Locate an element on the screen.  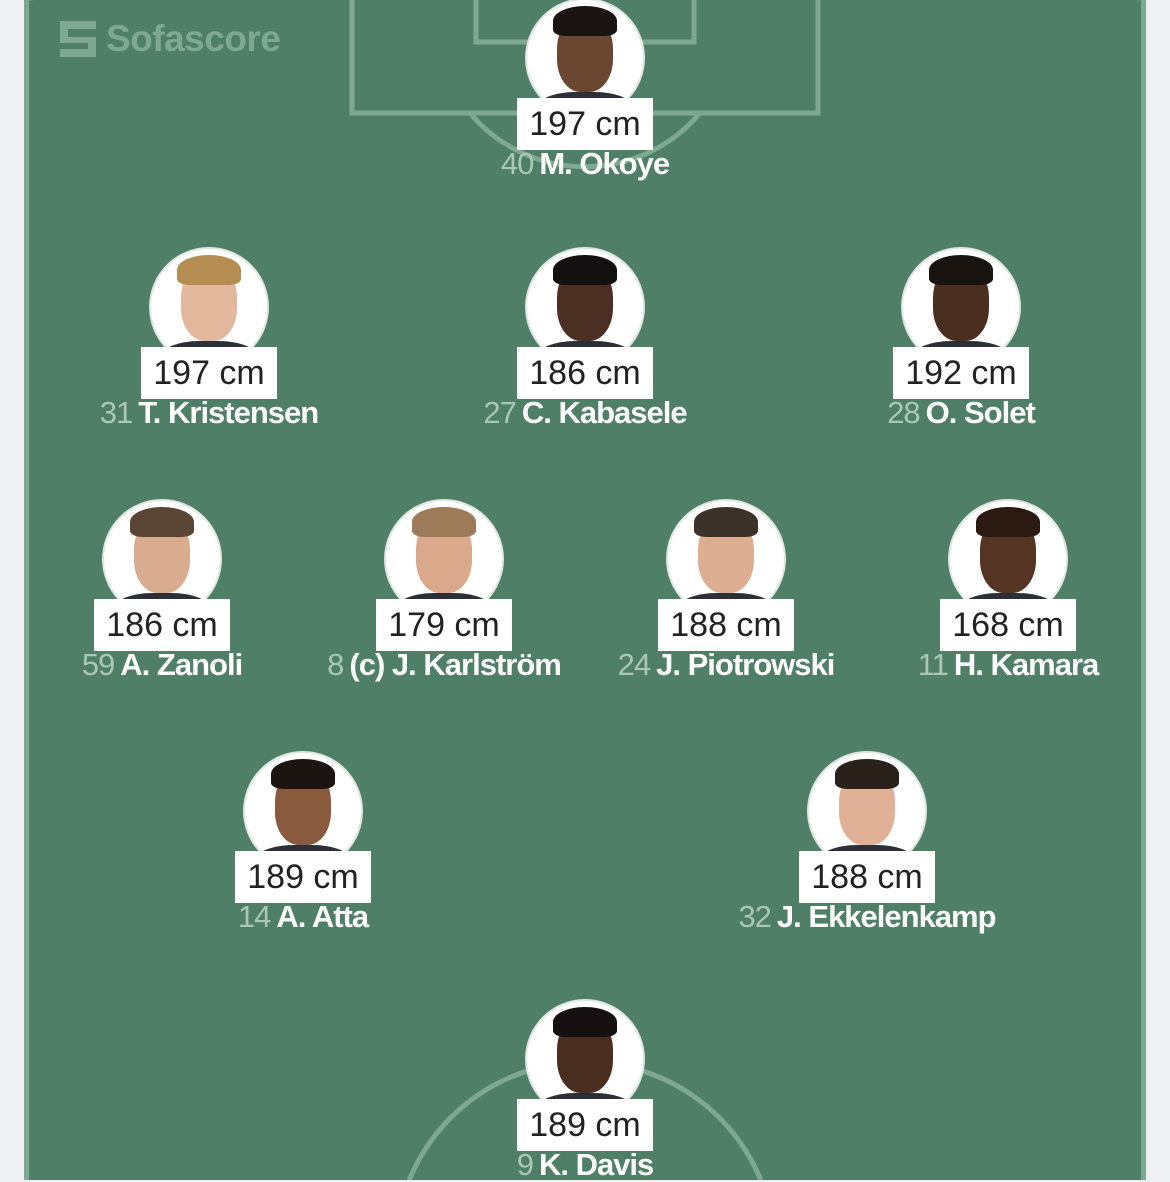
player-name: 31 T. Kristensen is located at coordinates (209, 412).